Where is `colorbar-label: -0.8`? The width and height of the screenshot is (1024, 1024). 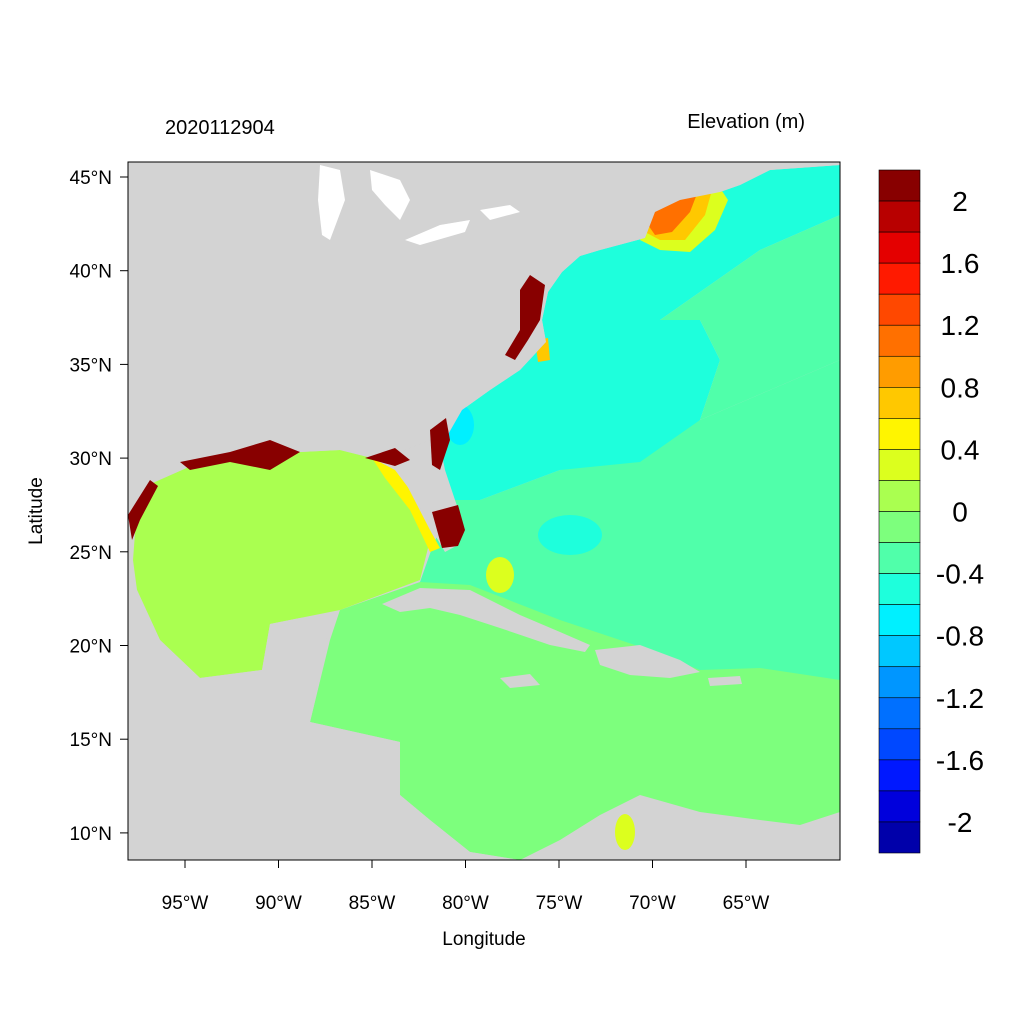 colorbar-label: -0.8 is located at coordinates (960, 636).